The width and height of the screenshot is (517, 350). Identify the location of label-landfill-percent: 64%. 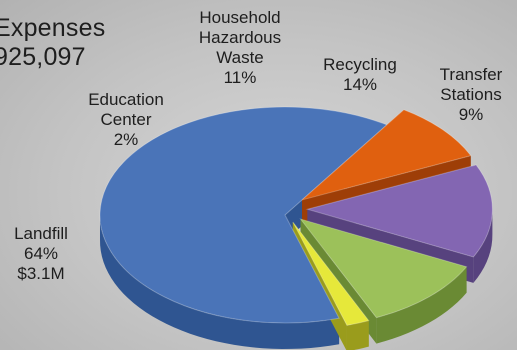
(41, 253).